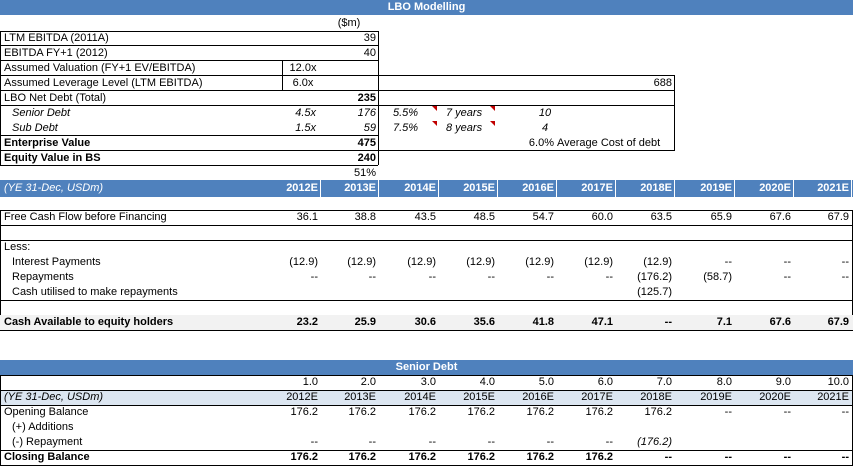 The height and width of the screenshot is (467, 853). What do you see at coordinates (349, 23) in the screenshot?
I see `unit-label: ($m)` at bounding box center [349, 23].